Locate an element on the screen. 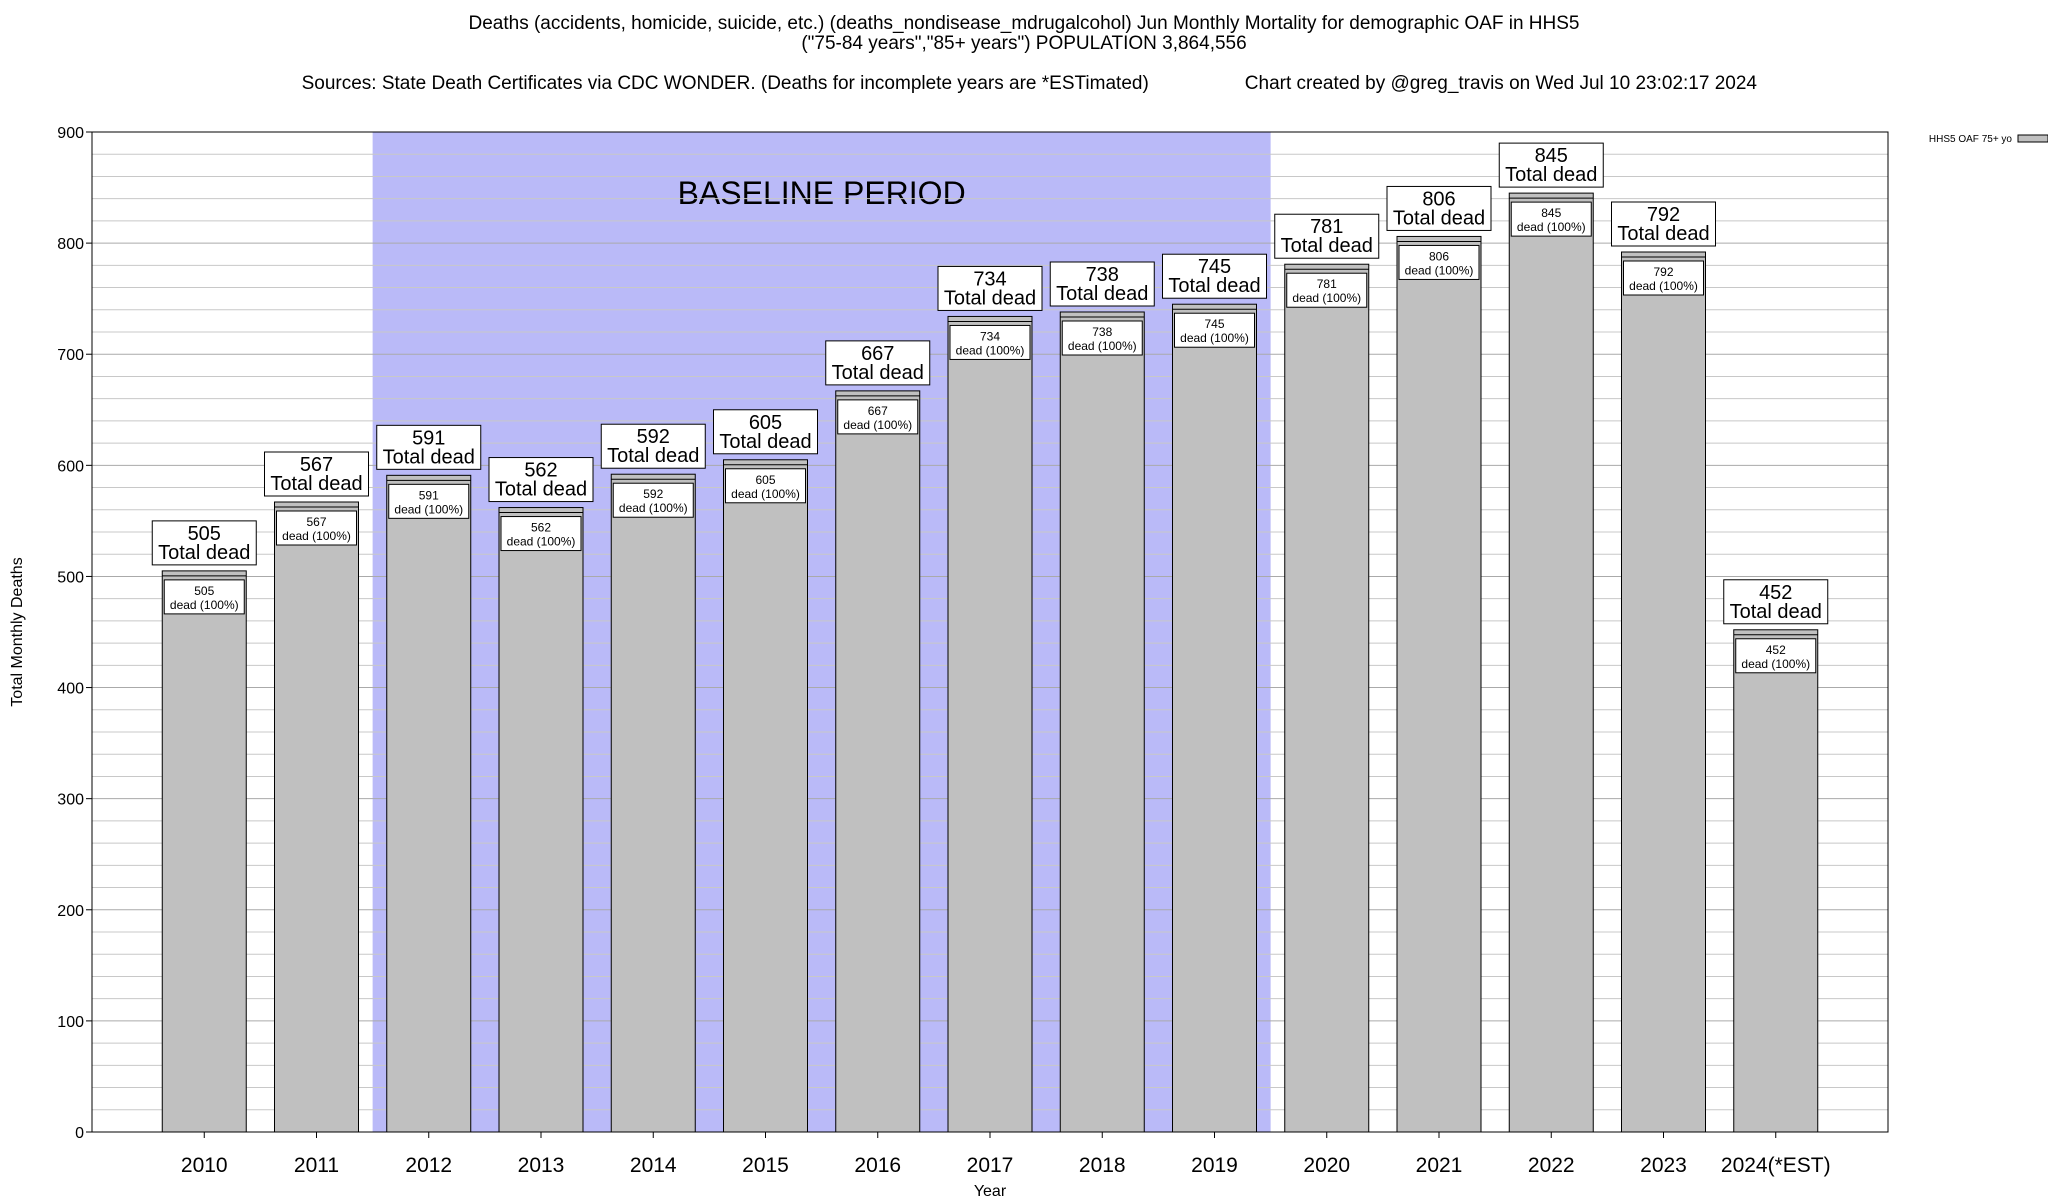 This screenshot has width=2048, height=1200. x-tick-label: 2024(*EST) is located at coordinates (1776, 1165).